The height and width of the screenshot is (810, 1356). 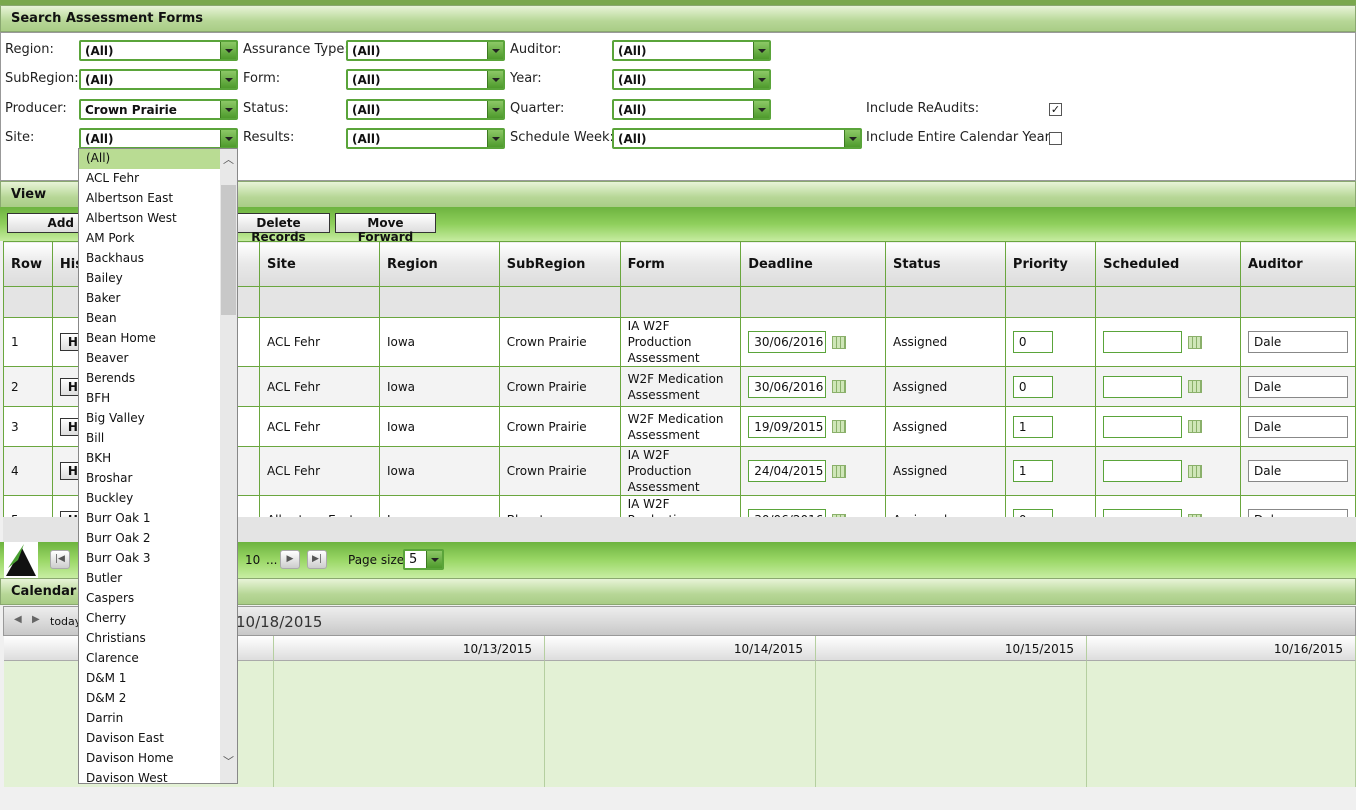 I want to click on site-combo: (All), so click(x=158, y=138).